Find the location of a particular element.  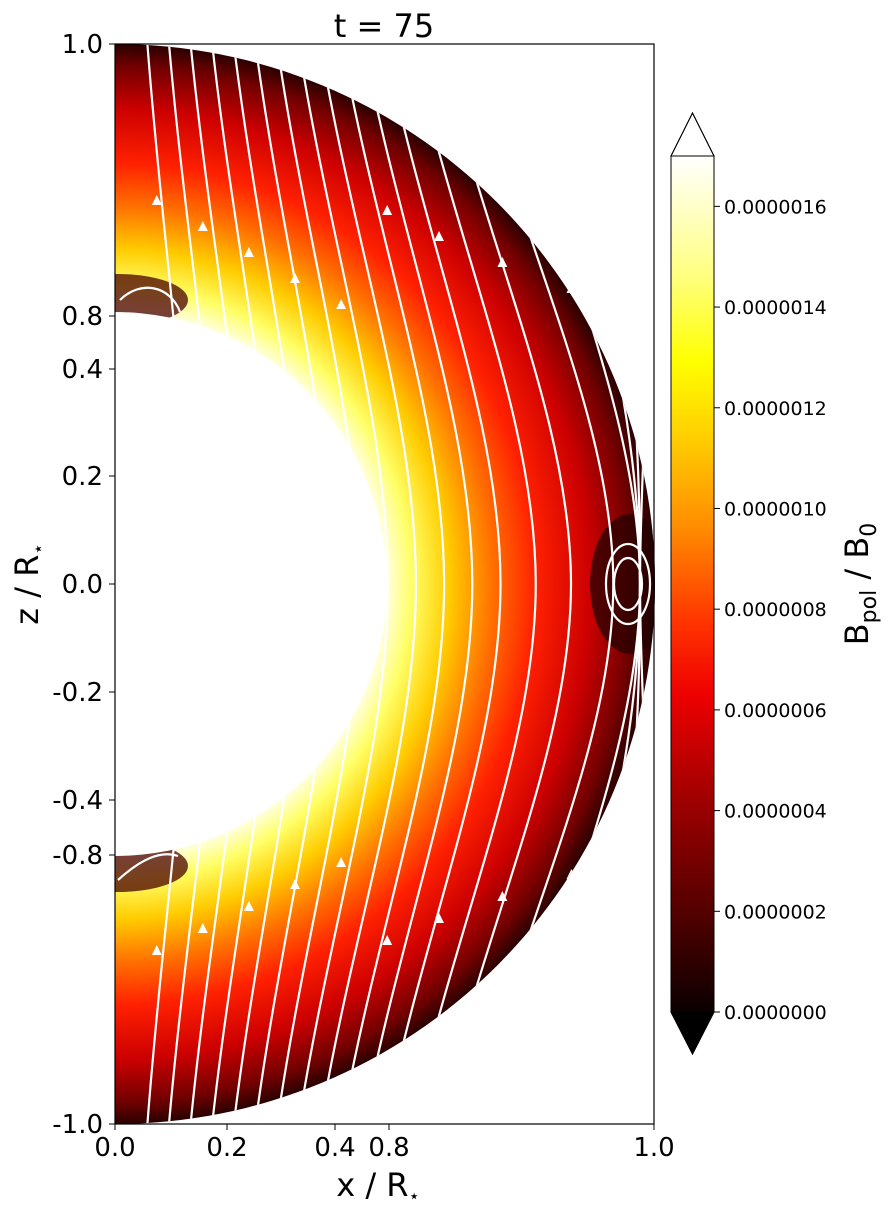

colorbar-tick-label: 0.0000010 is located at coordinates (775, 509).